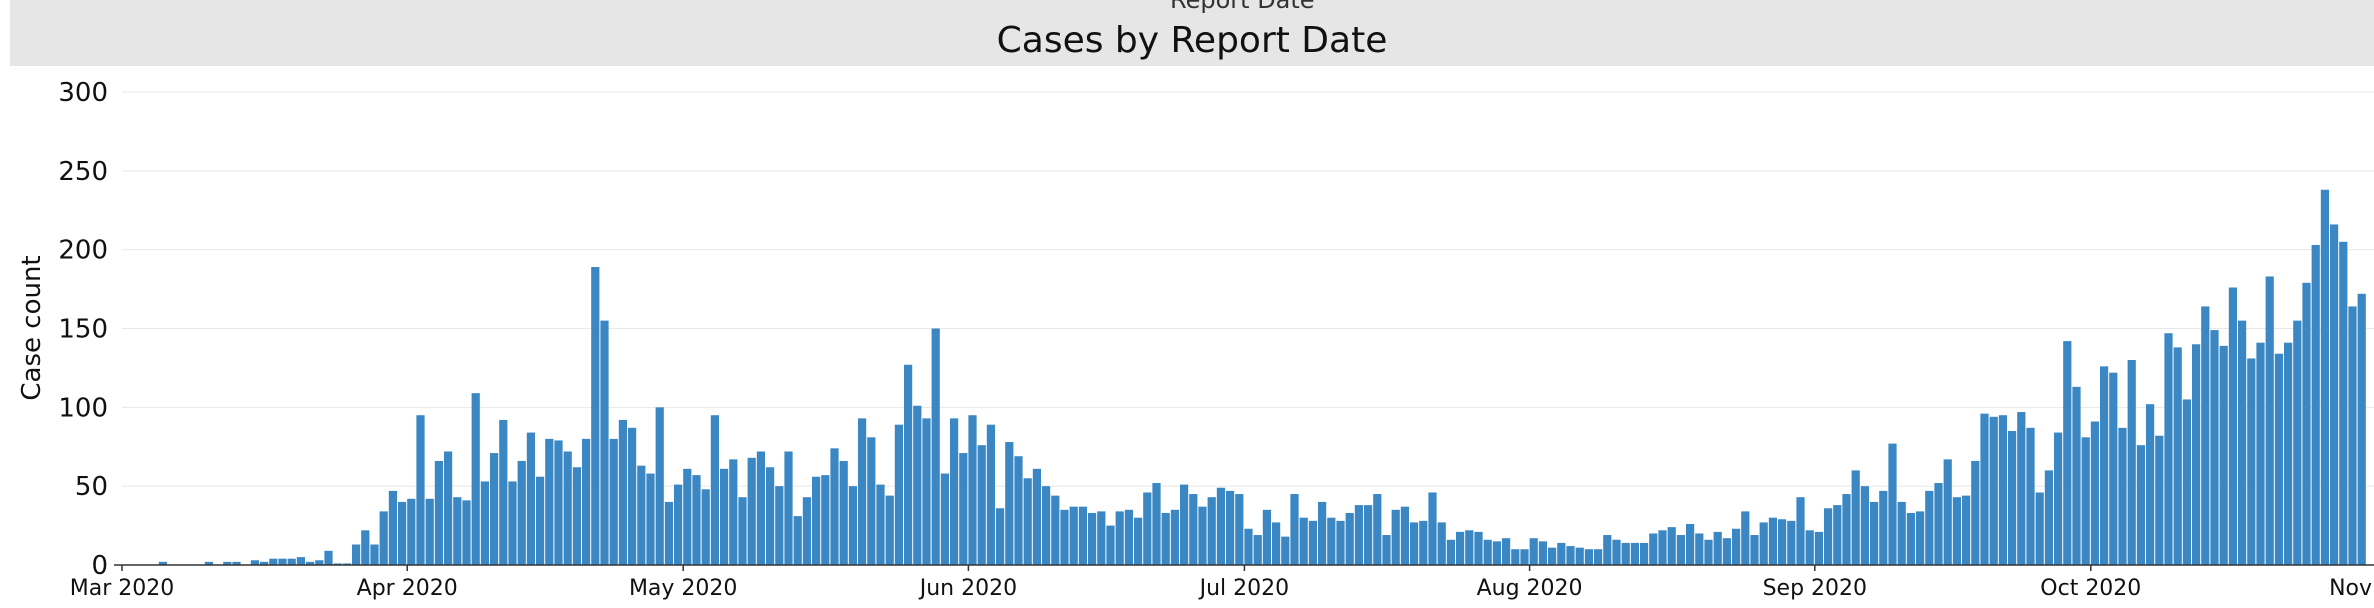  Describe the element at coordinates (407, 588) in the screenshot. I see `x-tick-label: Apr 2020` at that location.